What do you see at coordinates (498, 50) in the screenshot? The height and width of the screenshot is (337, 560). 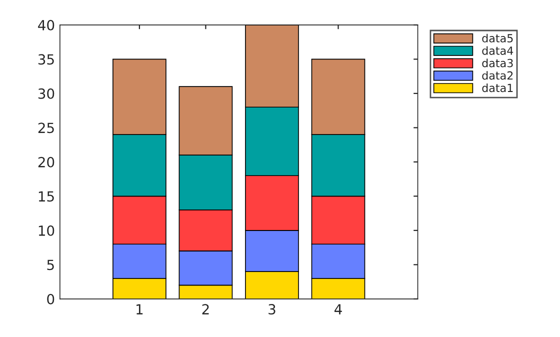 I see `legend-label: data4` at bounding box center [498, 50].